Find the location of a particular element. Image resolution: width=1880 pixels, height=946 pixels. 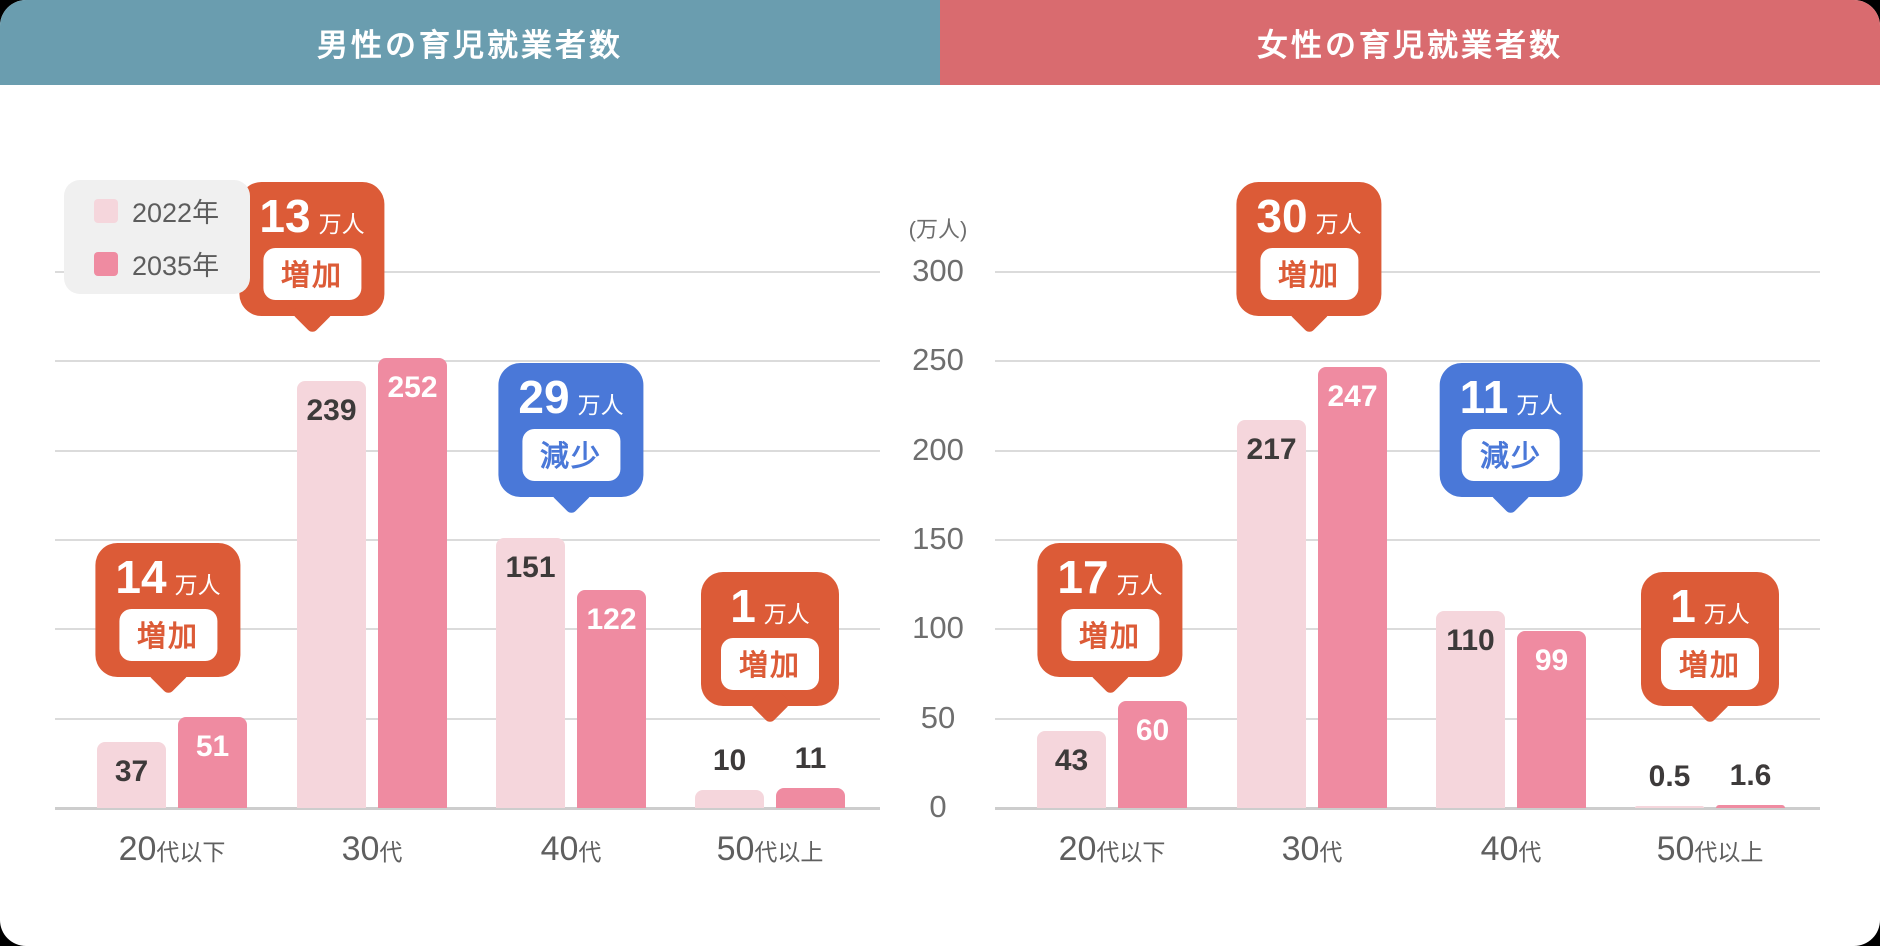

bar-2022年-30代: 239 is located at coordinates (331, 594).